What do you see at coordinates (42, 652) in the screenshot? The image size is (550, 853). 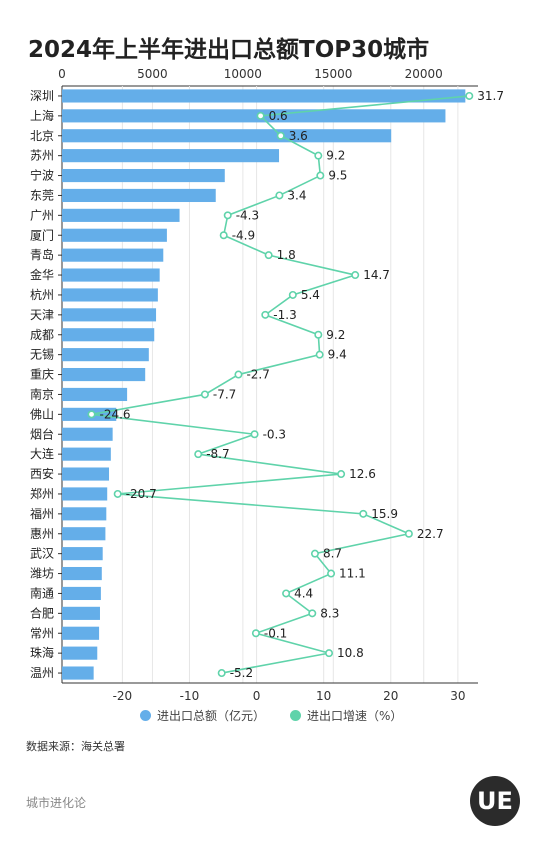 I see `category-label: 珠海` at bounding box center [42, 652].